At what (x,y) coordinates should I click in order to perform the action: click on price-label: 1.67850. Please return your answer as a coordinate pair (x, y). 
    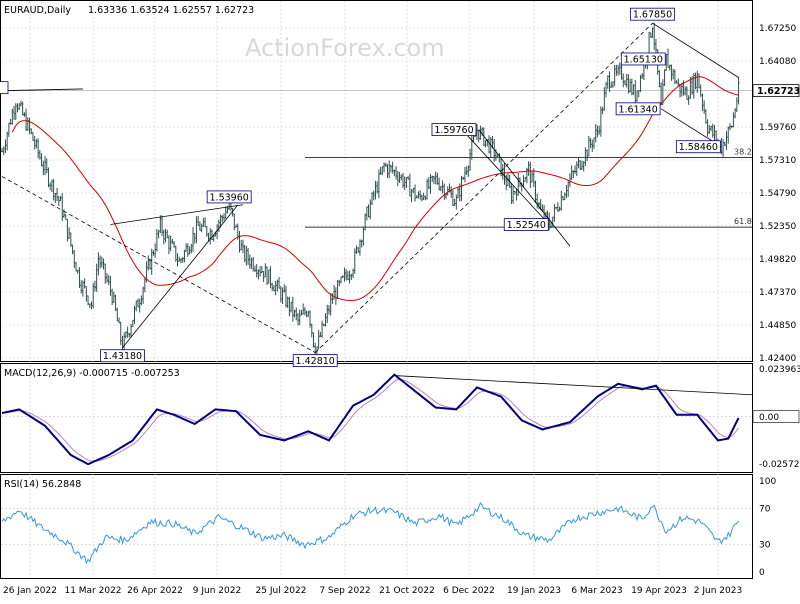
    Looking at the image, I should click on (652, 15).